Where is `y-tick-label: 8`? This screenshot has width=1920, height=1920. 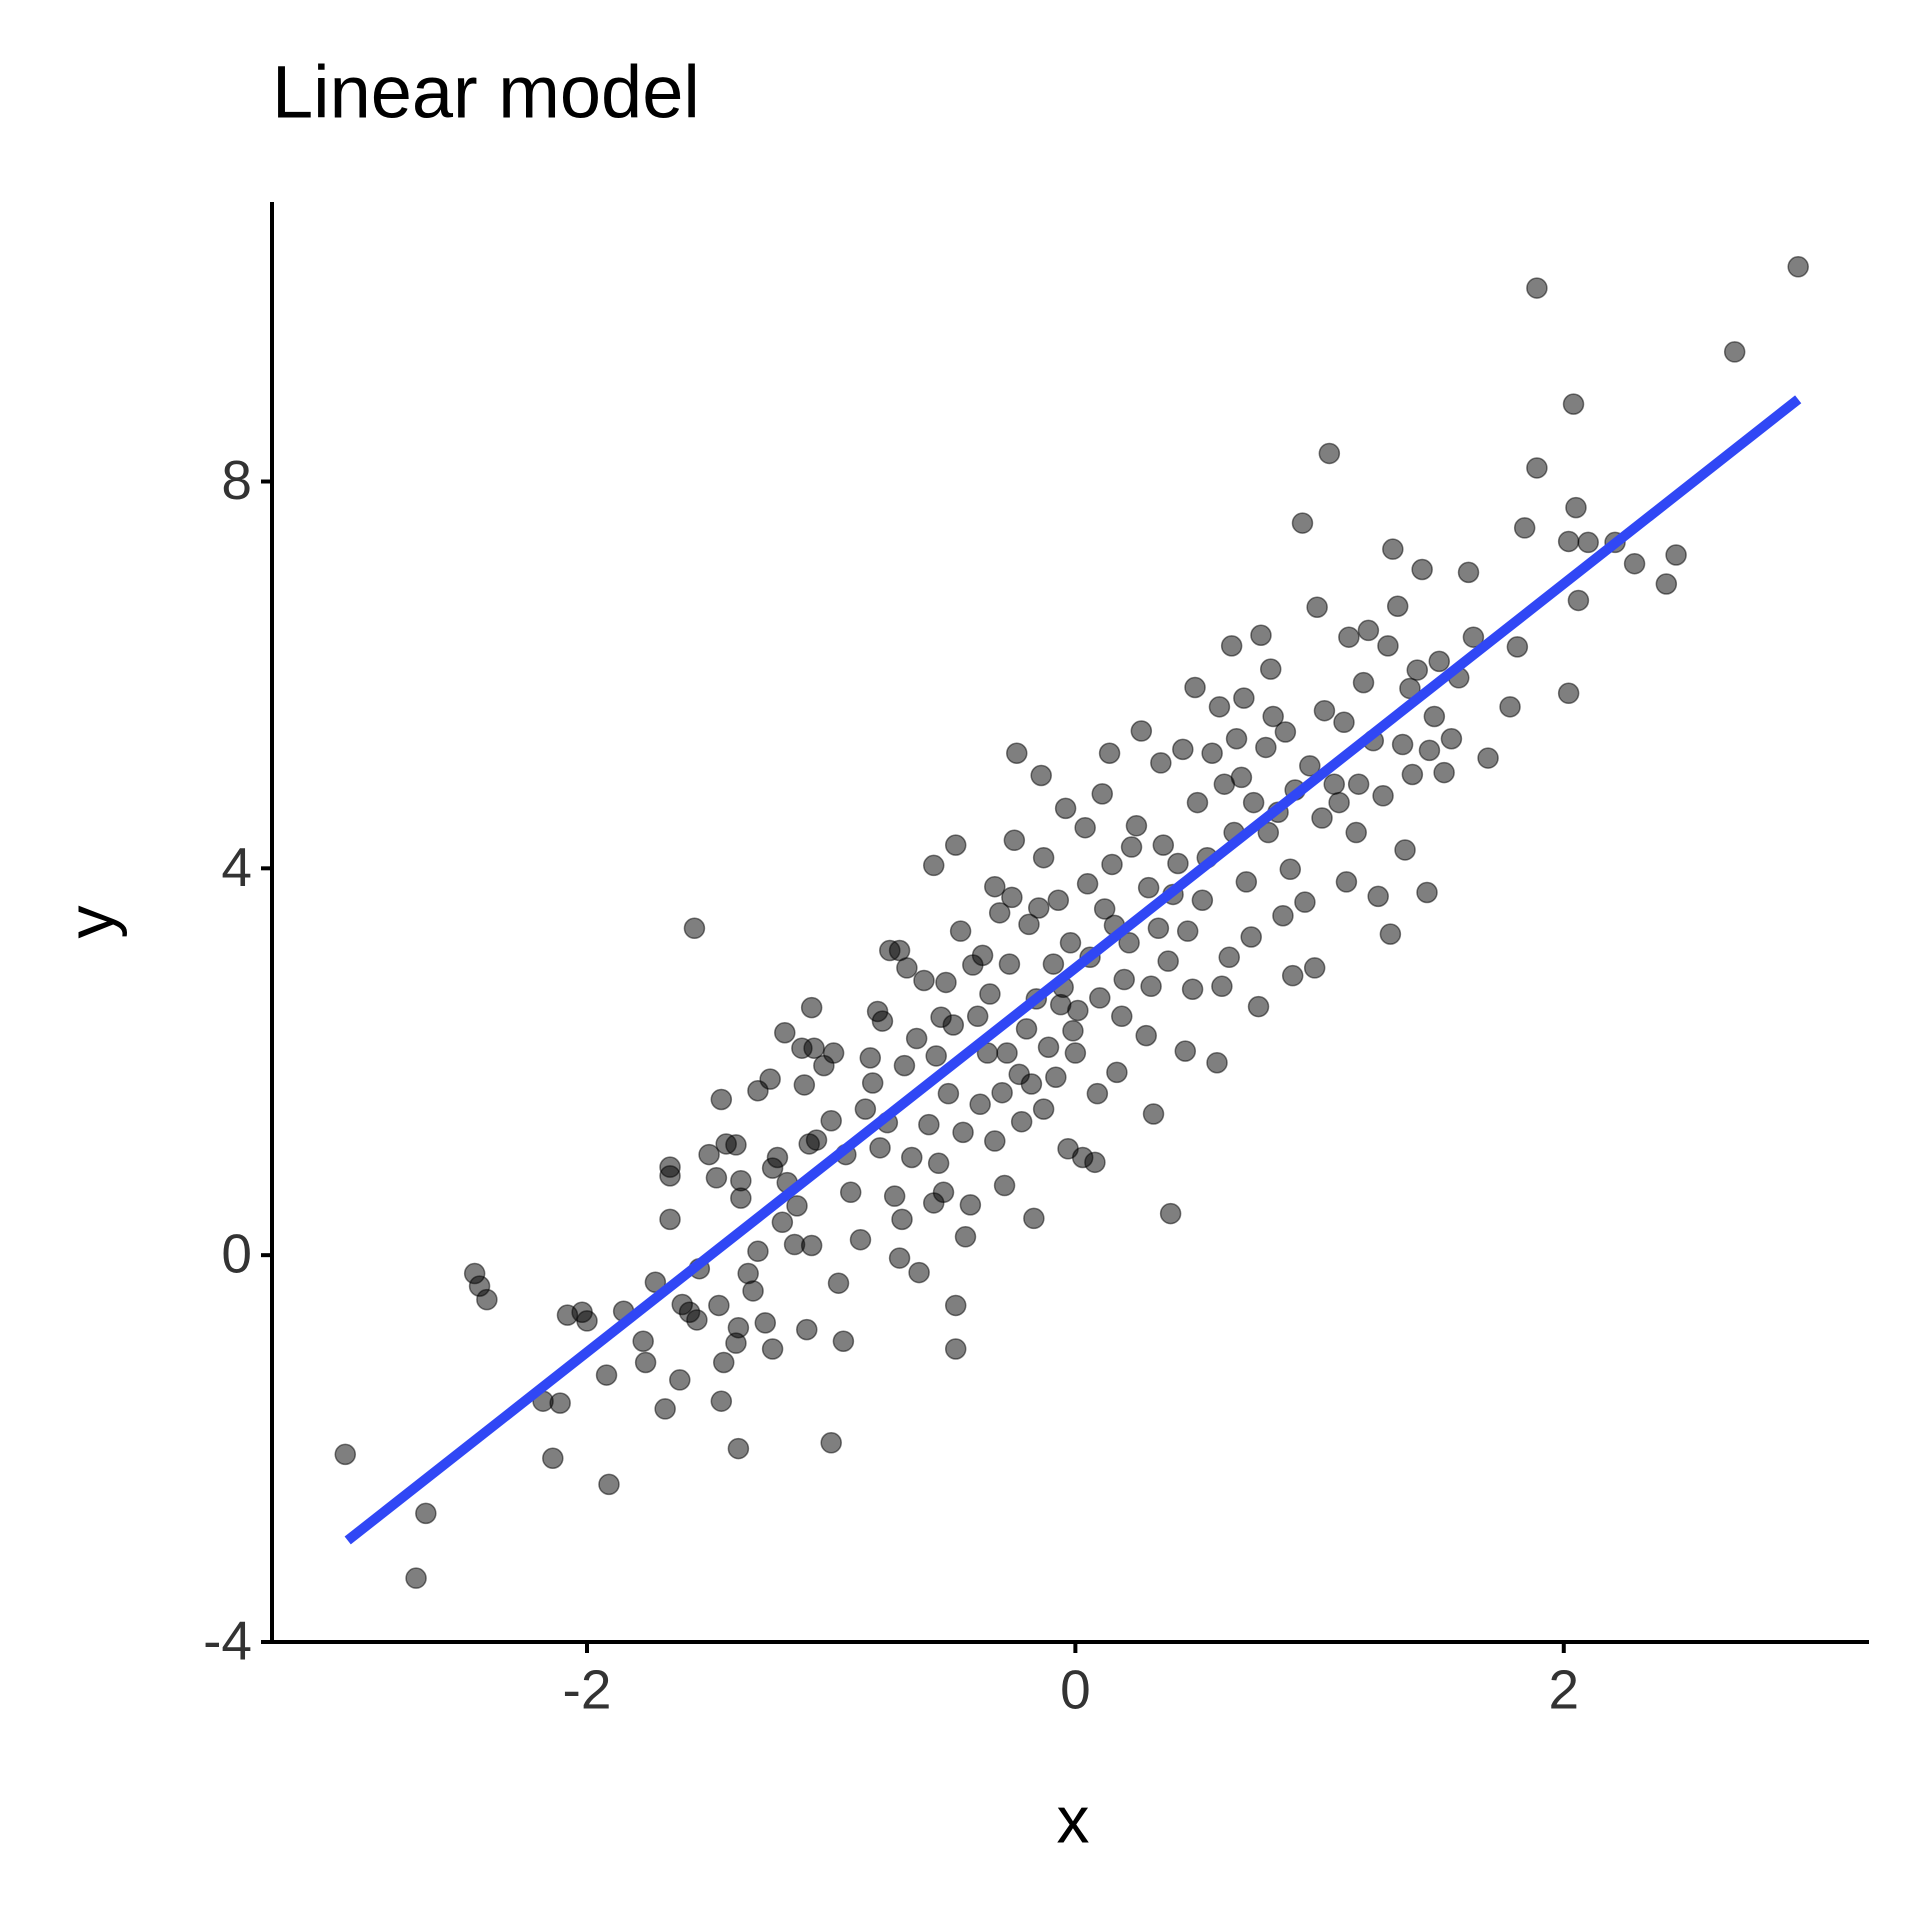 y-tick-label: 8 is located at coordinates (236, 480).